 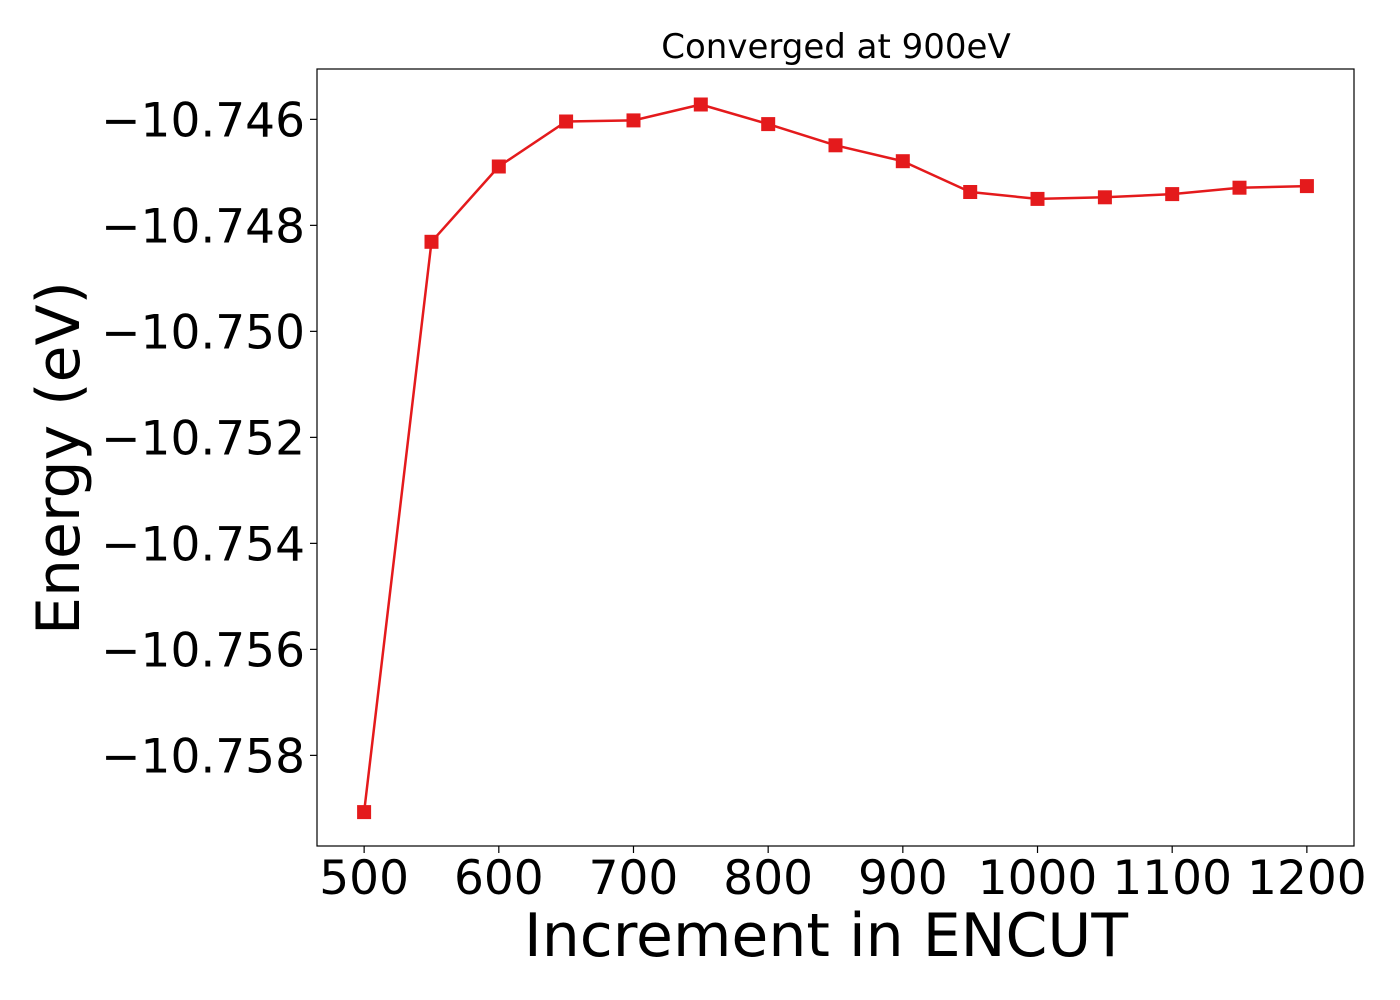 What do you see at coordinates (203, 332) in the screenshot?
I see `y-tick-label: −10.750` at bounding box center [203, 332].